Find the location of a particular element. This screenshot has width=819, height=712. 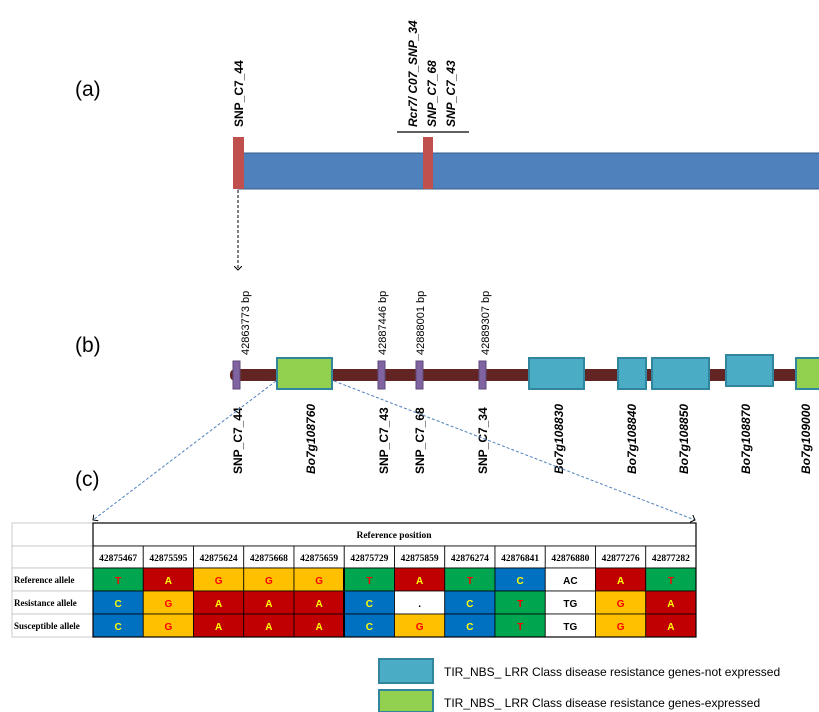

marker-cluster is located at coordinates (428, 163).